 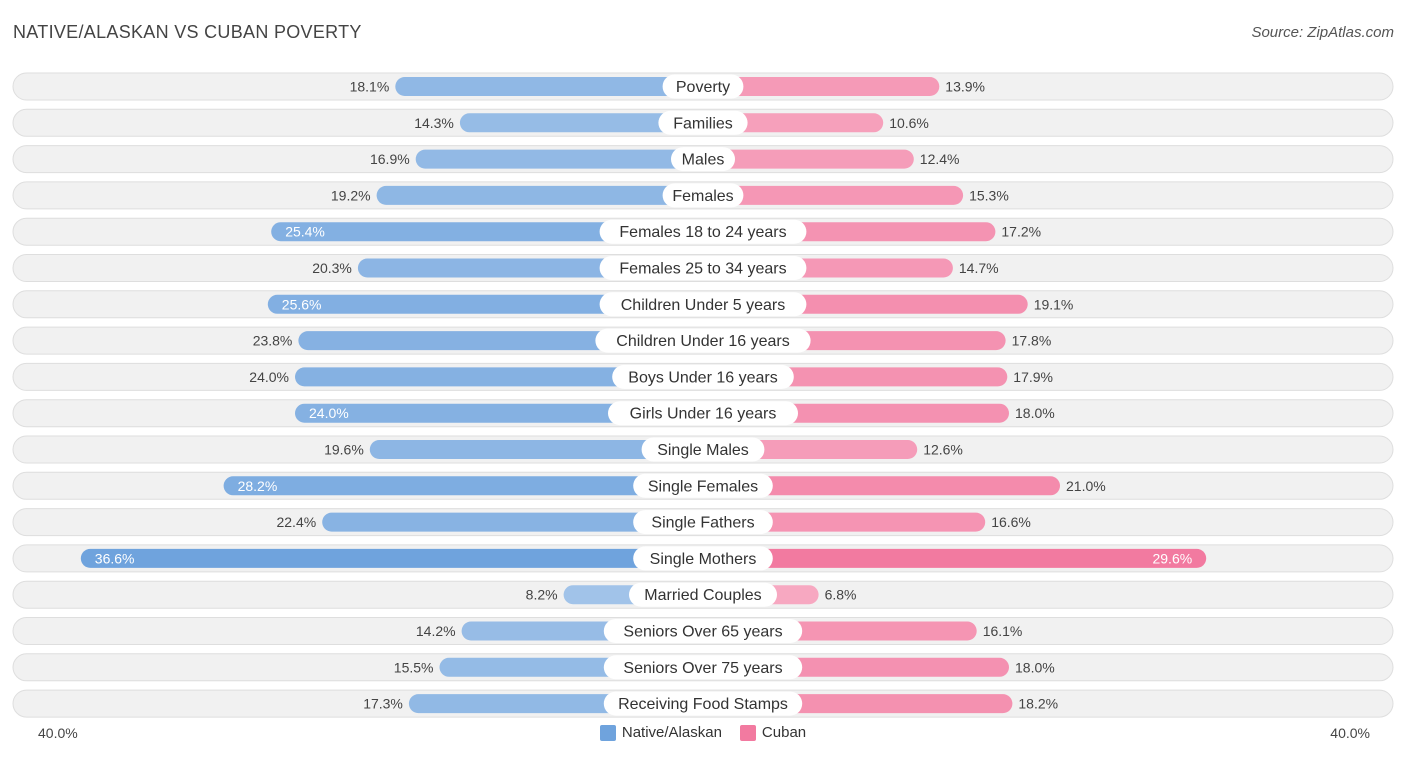 I want to click on value-label-cuban: 6.8%, so click(x=841, y=595).